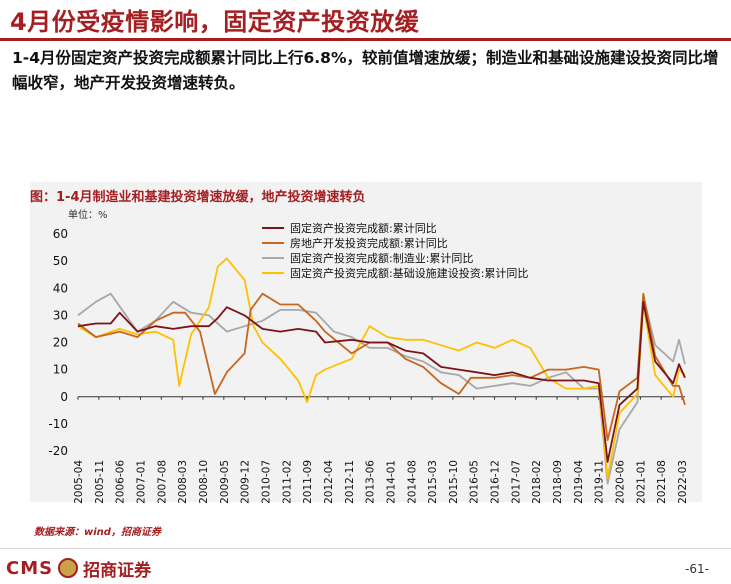  I want to click on y-tick-label: 50, so click(60, 261).